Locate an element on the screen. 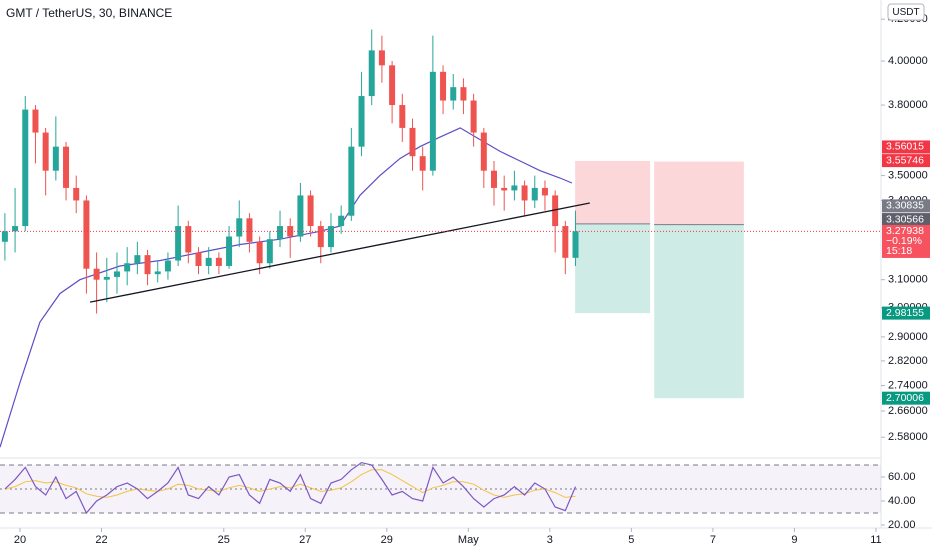 Image resolution: width=932 pixels, height=550 pixels. y-tick-label: 2.90000 is located at coordinates (908, 337).